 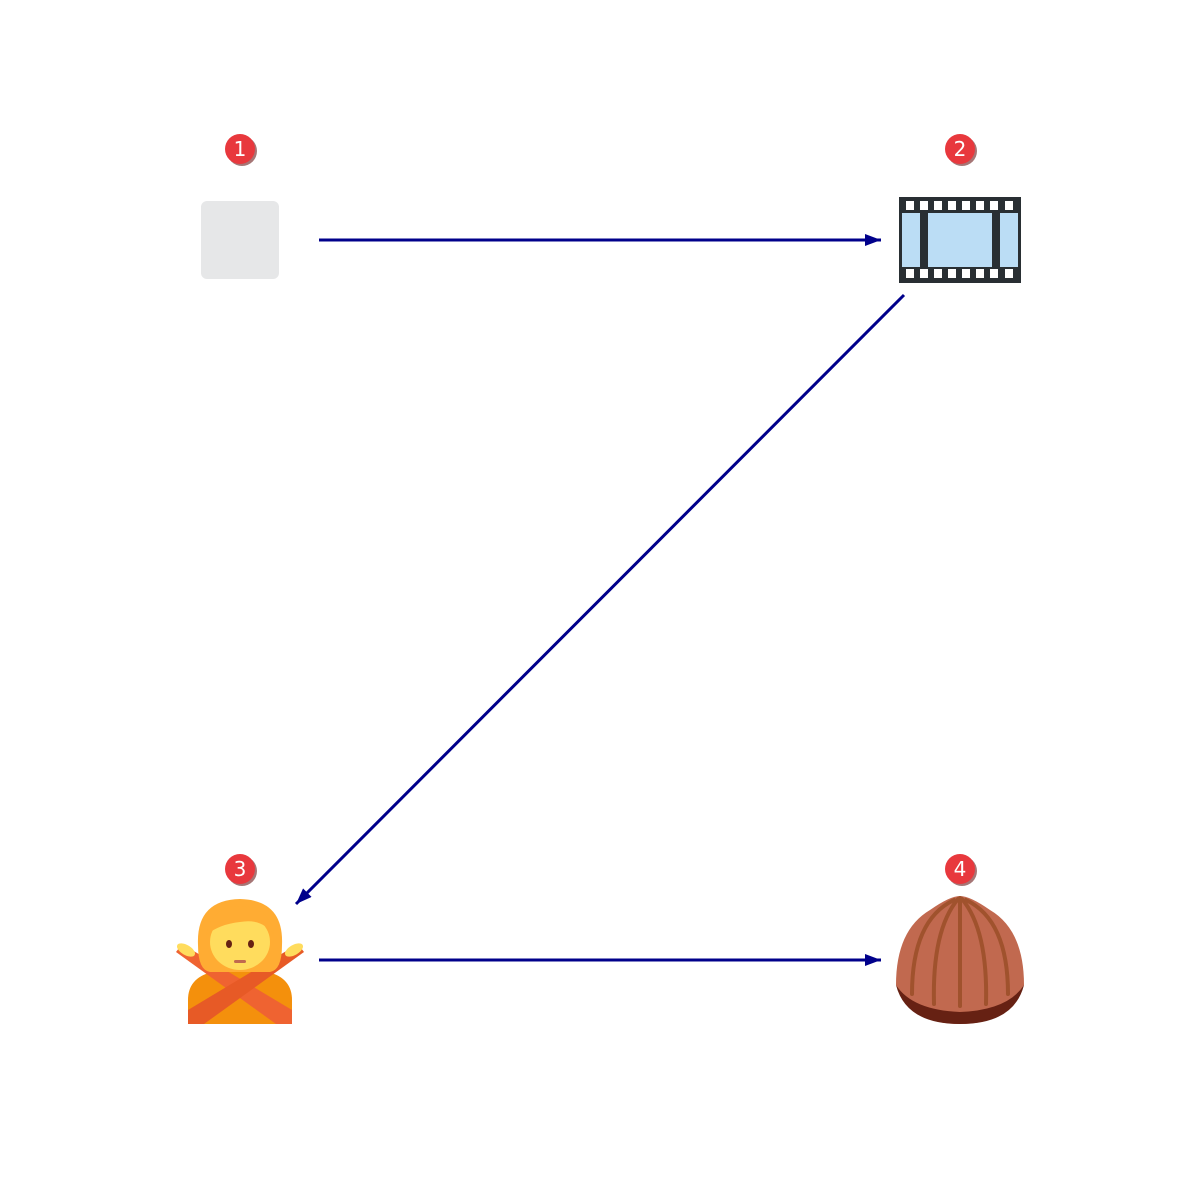 I want to click on badge-4: 4, so click(x=961, y=870).